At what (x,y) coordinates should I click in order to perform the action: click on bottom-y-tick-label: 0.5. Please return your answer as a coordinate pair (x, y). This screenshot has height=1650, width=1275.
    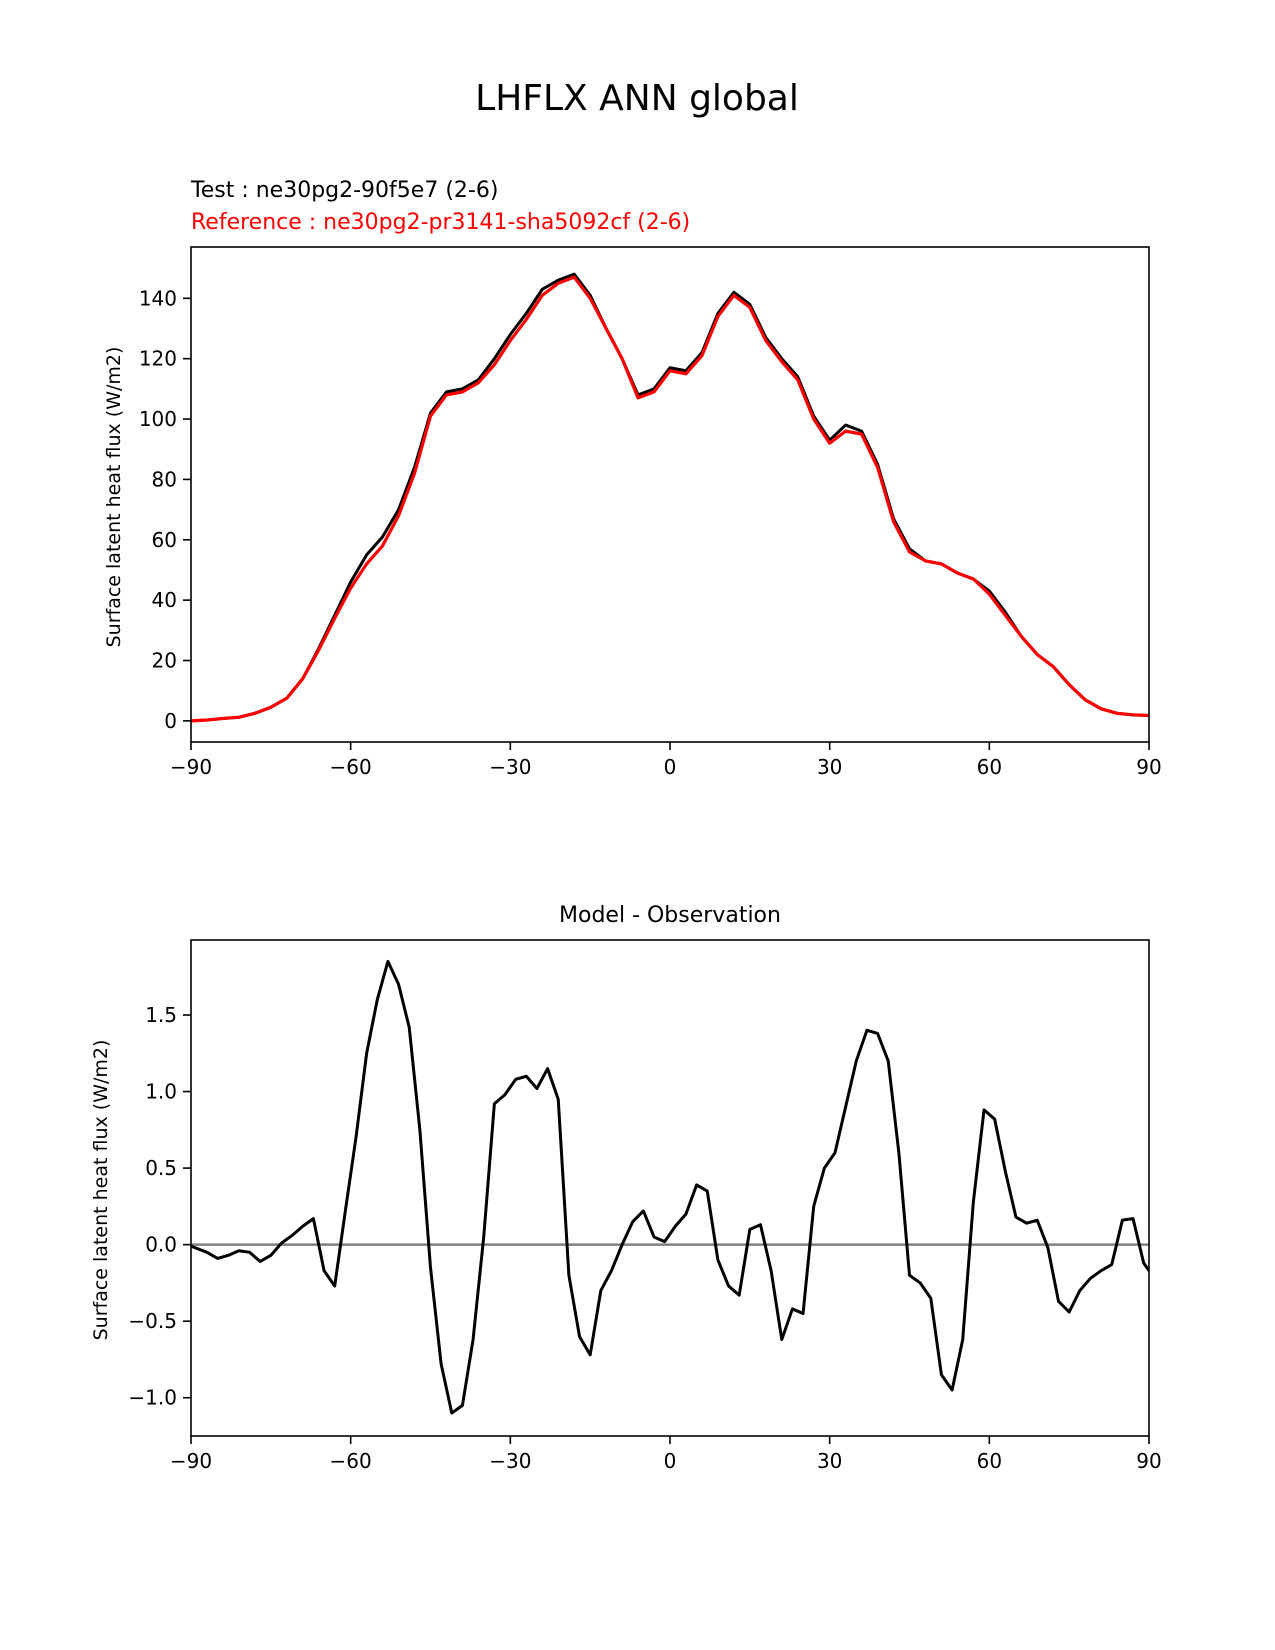
    Looking at the image, I should click on (161, 1168).